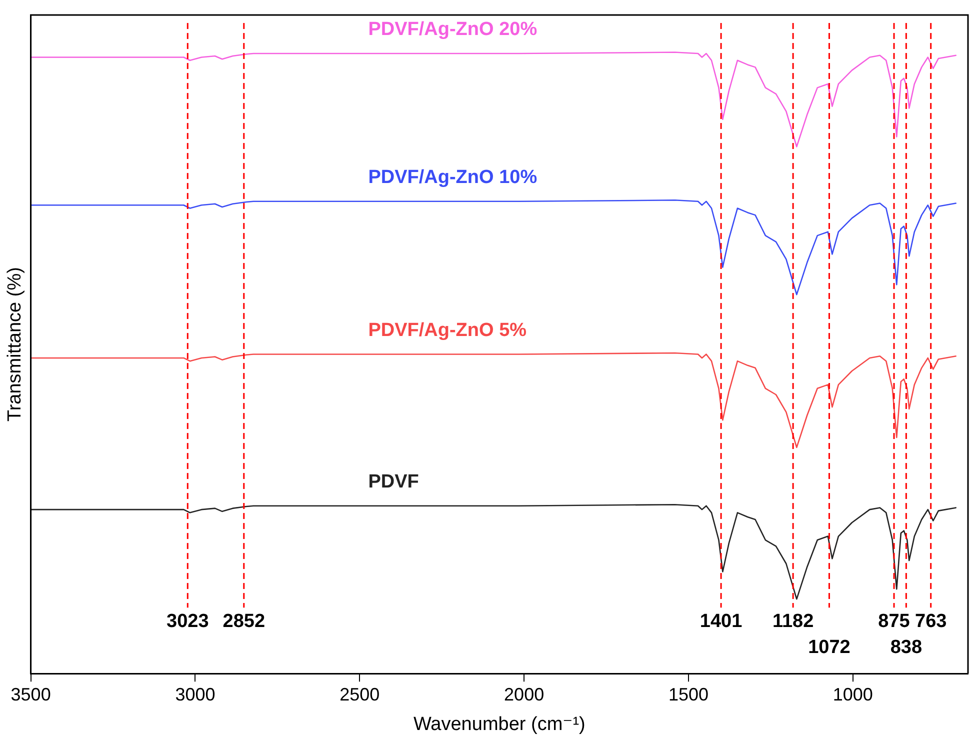  What do you see at coordinates (894, 621) in the screenshot?
I see `ref-line-label: 875` at bounding box center [894, 621].